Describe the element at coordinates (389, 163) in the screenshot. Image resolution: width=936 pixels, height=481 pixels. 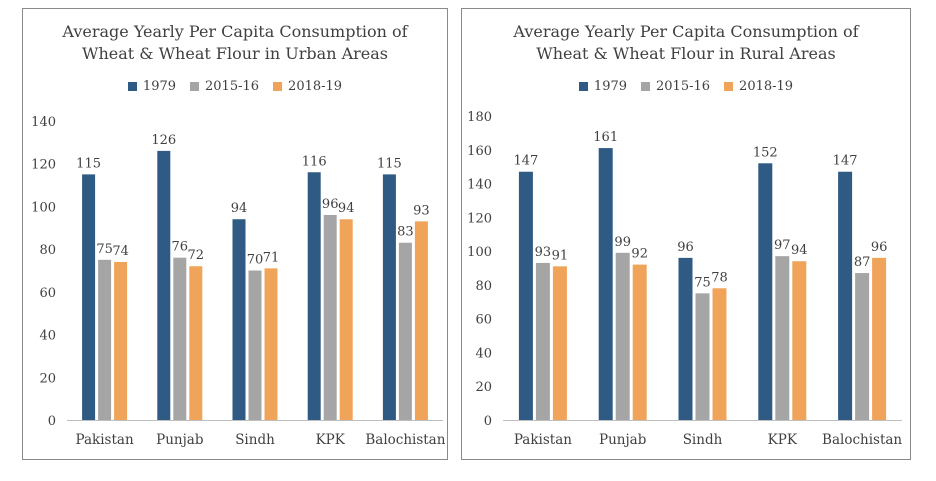
I see `data-label-balochistan-1979: 115` at that location.